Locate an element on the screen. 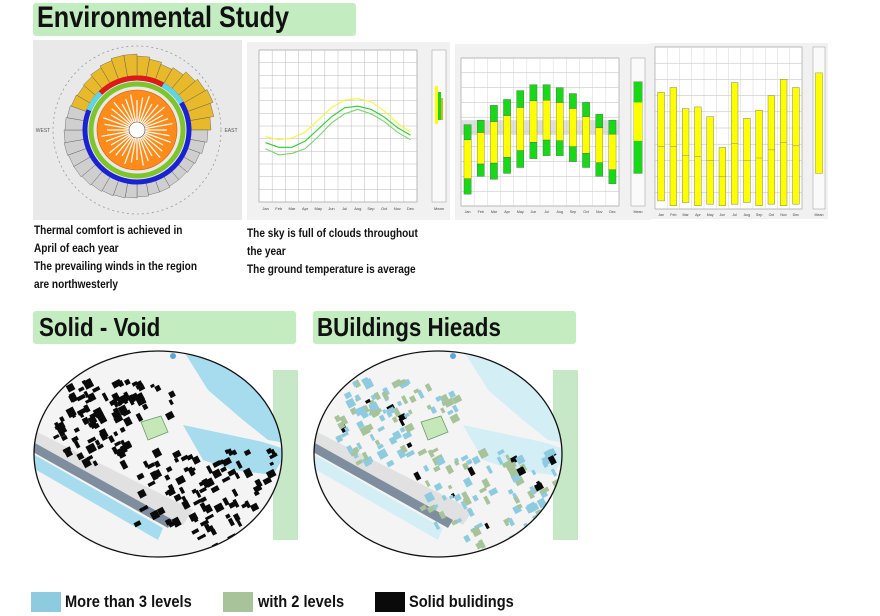 The height and width of the screenshot is (616, 880). barchart1-x-tick: Aug is located at coordinates (560, 212).